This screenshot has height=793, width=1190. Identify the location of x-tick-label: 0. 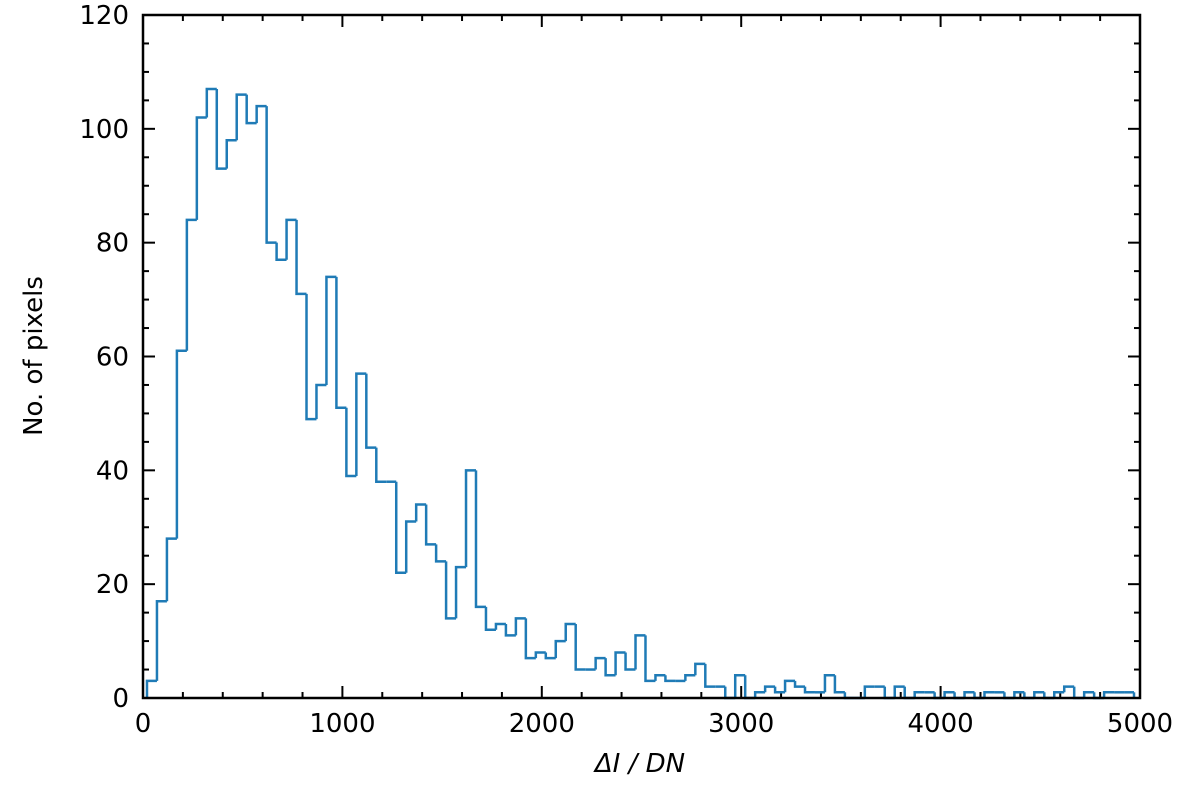
(143, 724).